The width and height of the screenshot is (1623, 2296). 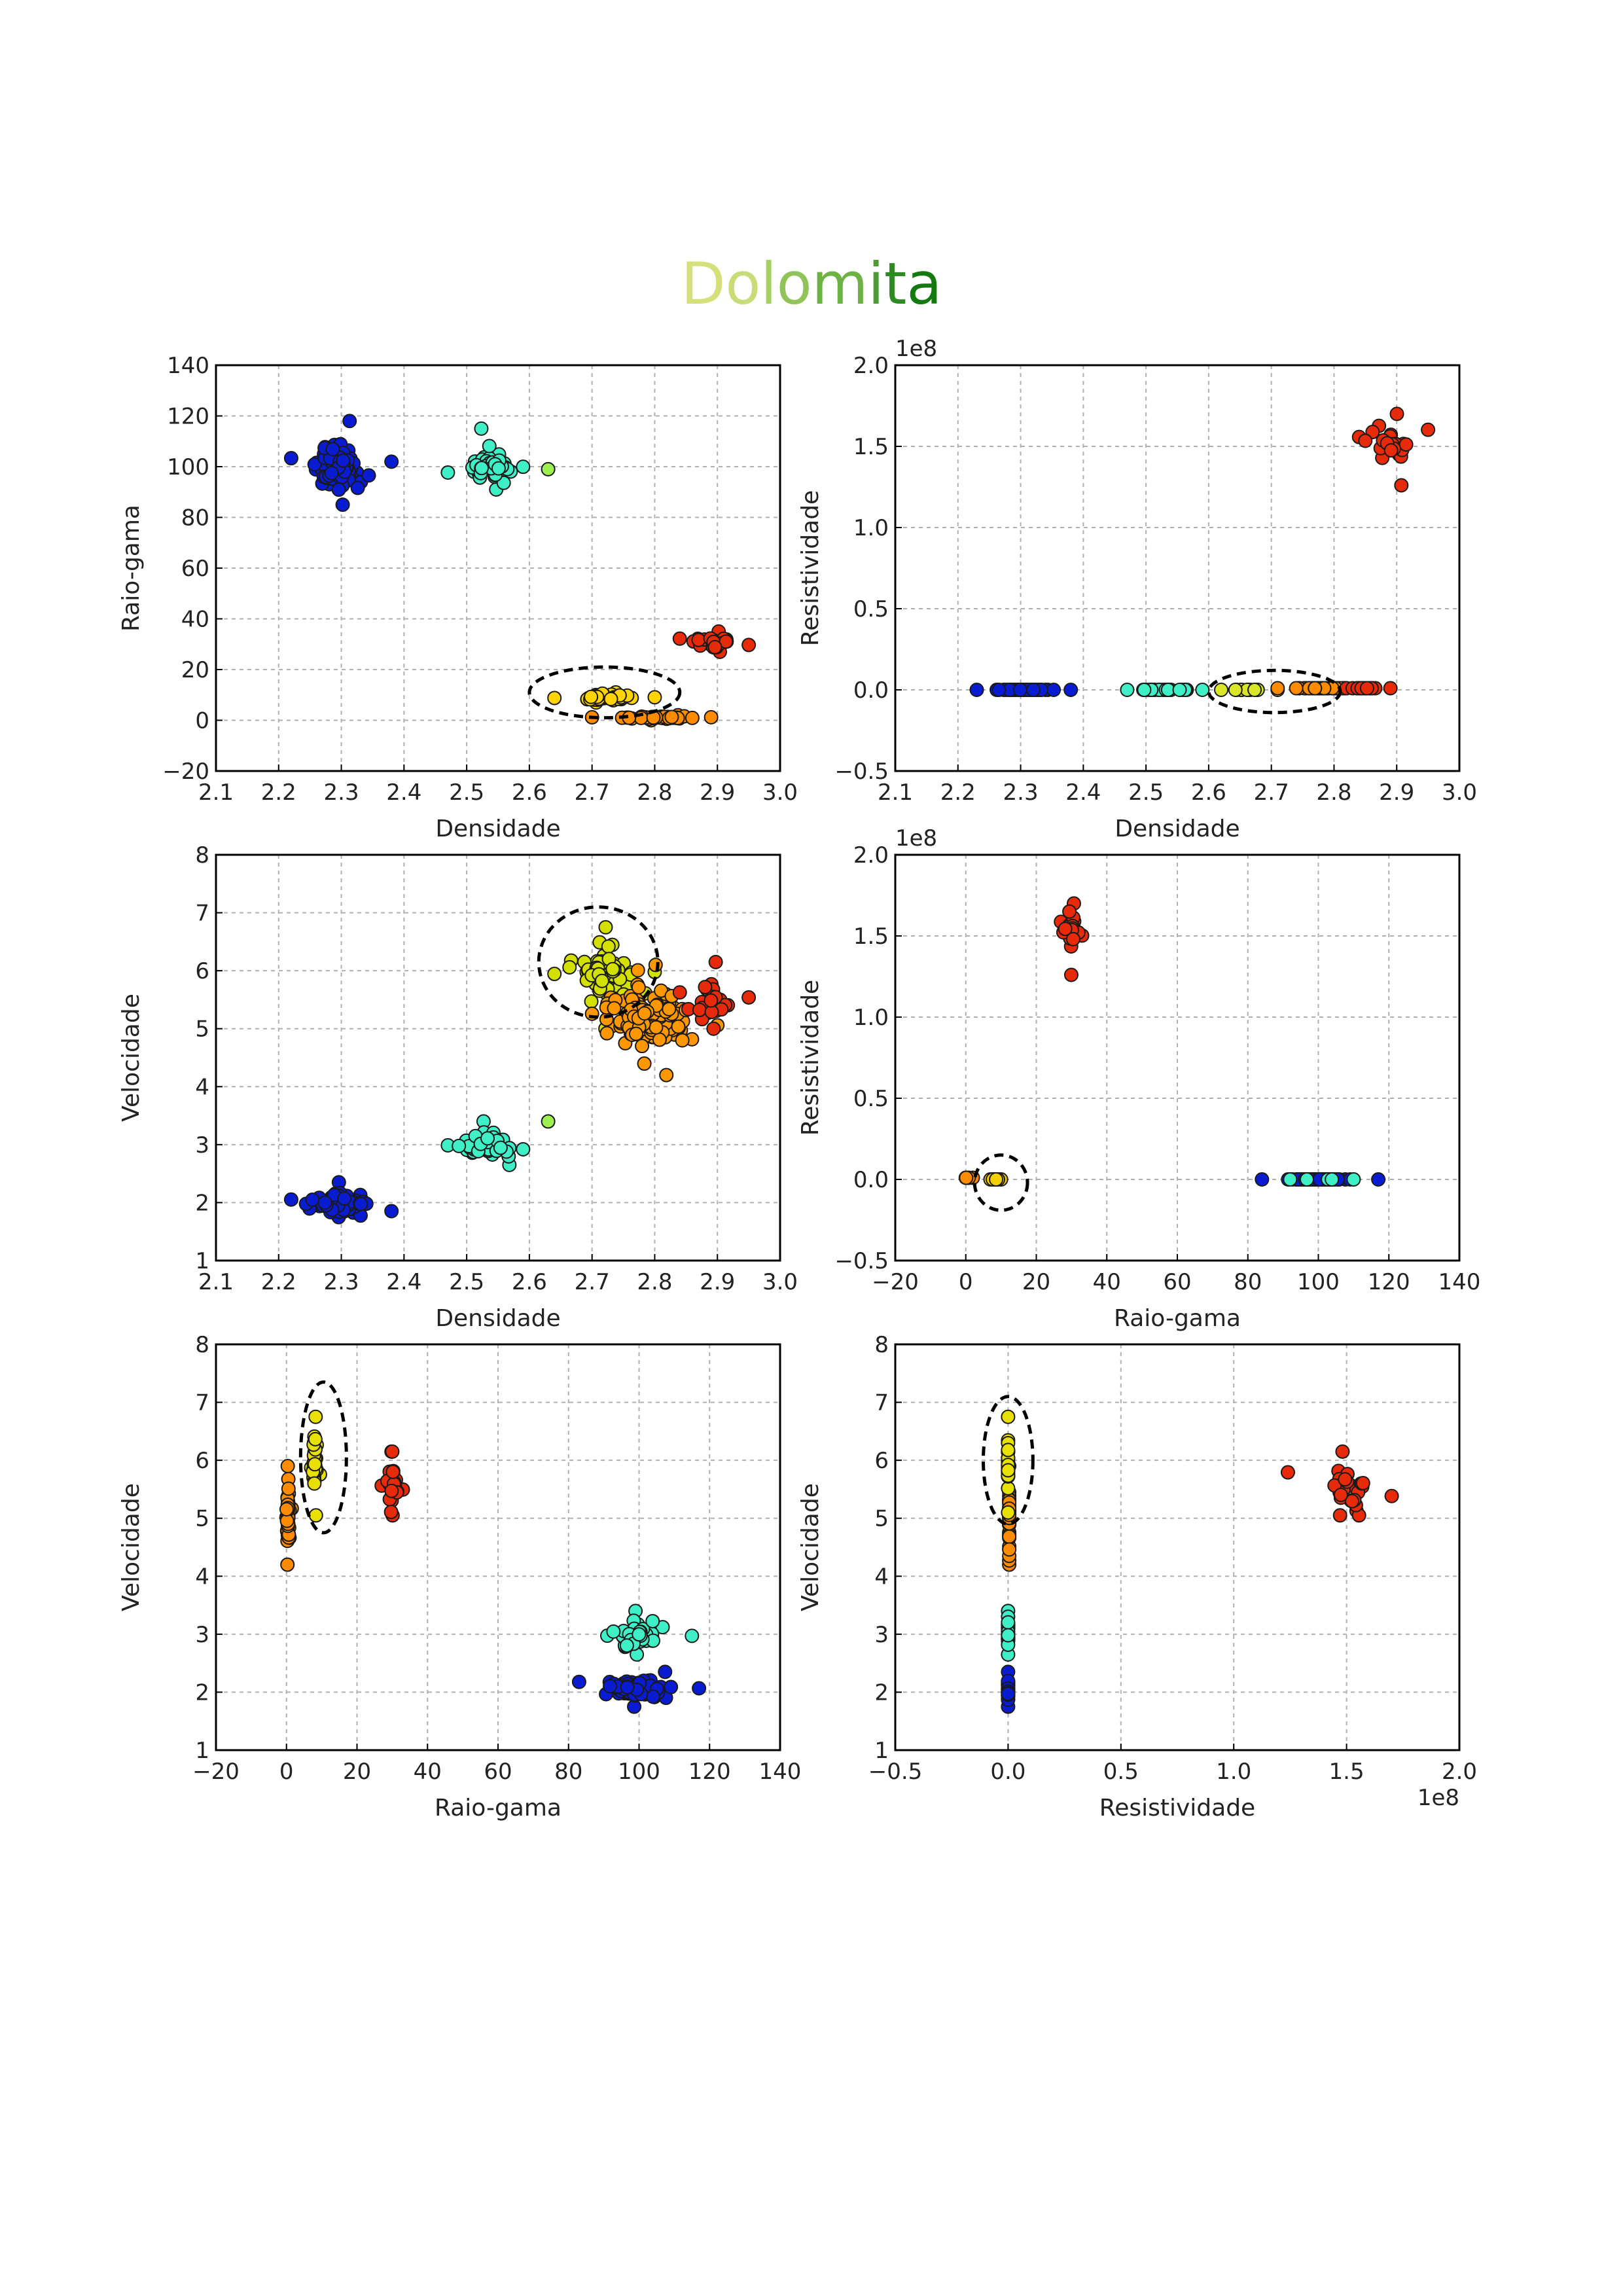 I want to click on y-tick-label: 5, so click(x=202, y=1519).